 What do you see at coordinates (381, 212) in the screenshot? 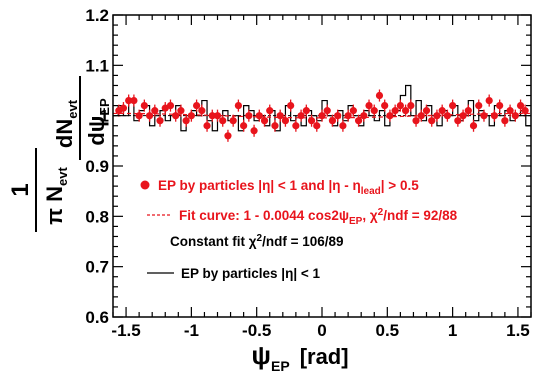
I see `legend-label-part: 2` at bounding box center [381, 212].